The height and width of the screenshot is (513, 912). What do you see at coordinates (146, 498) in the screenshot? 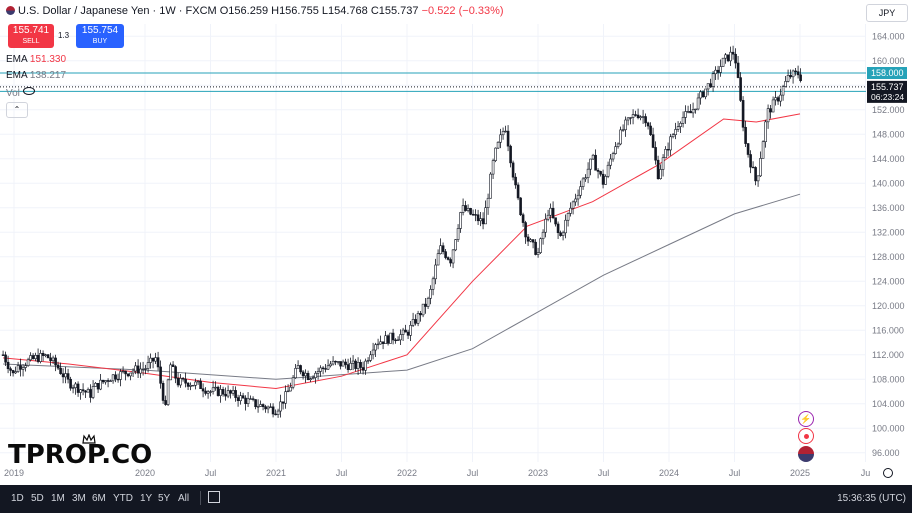
I see `timeframe-1y: 1Y` at bounding box center [146, 498].